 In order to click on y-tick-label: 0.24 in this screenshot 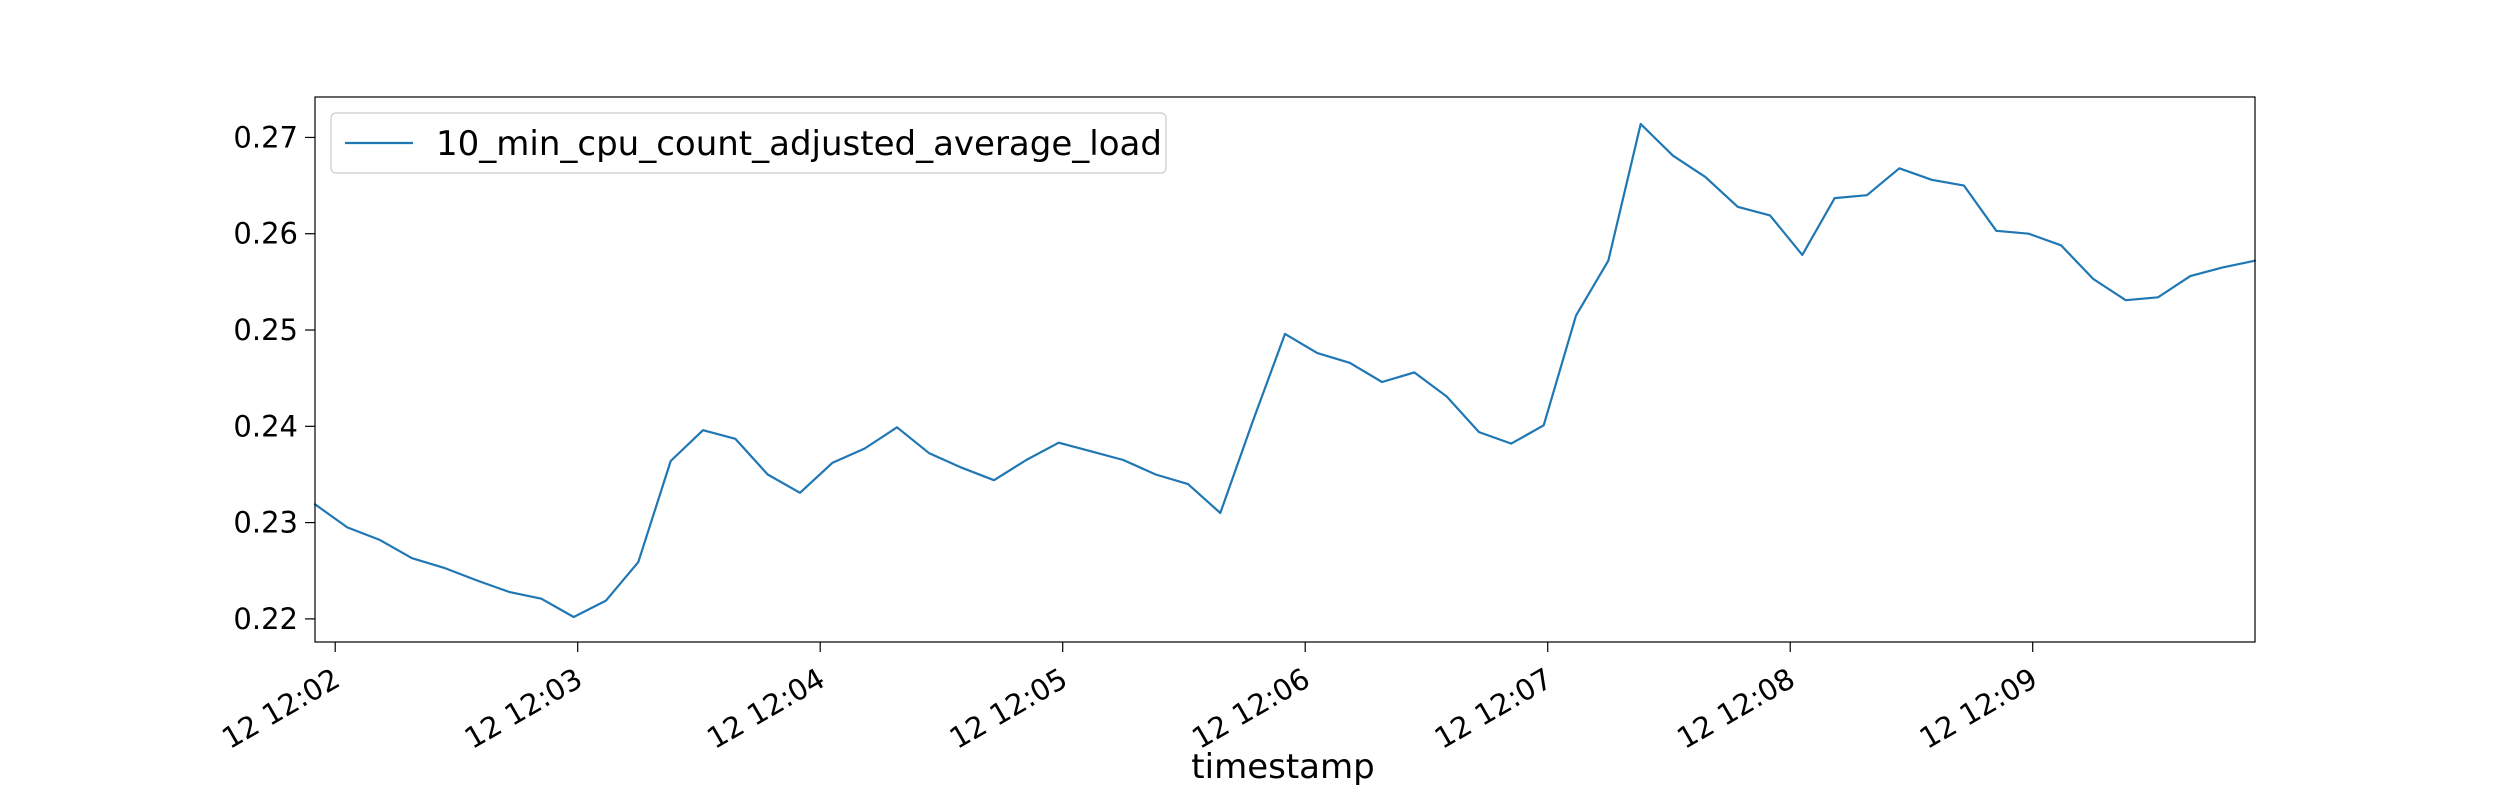, I will do `click(265, 426)`.